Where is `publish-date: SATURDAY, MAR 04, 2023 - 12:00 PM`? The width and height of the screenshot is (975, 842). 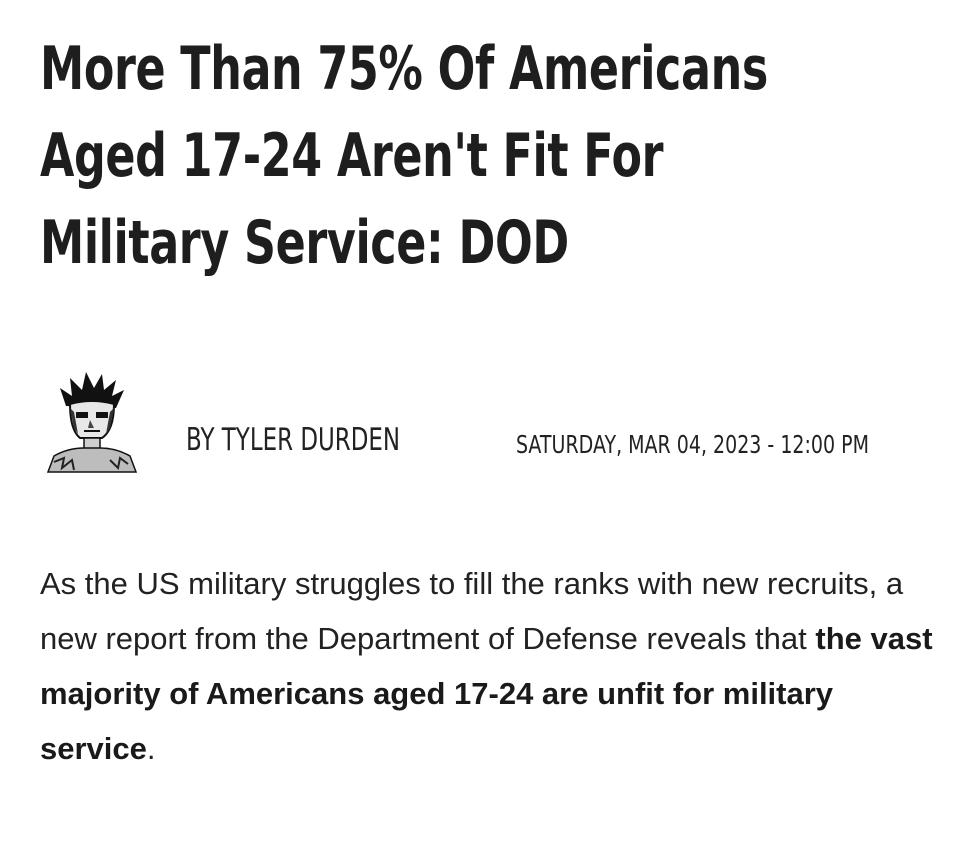 publish-date: SATURDAY, MAR 04, 2023 - 12:00 PM is located at coordinates (692, 444).